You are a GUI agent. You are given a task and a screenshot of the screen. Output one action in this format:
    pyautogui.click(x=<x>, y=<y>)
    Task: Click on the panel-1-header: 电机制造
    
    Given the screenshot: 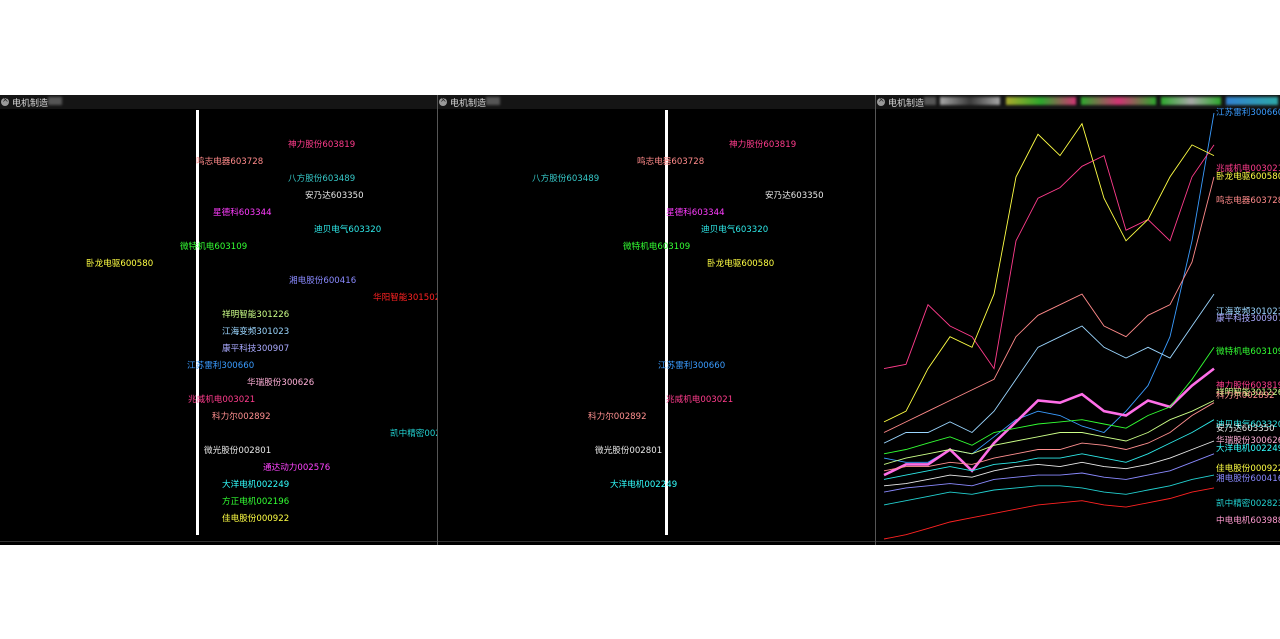 What is the action you would take?
    pyautogui.click(x=218, y=102)
    